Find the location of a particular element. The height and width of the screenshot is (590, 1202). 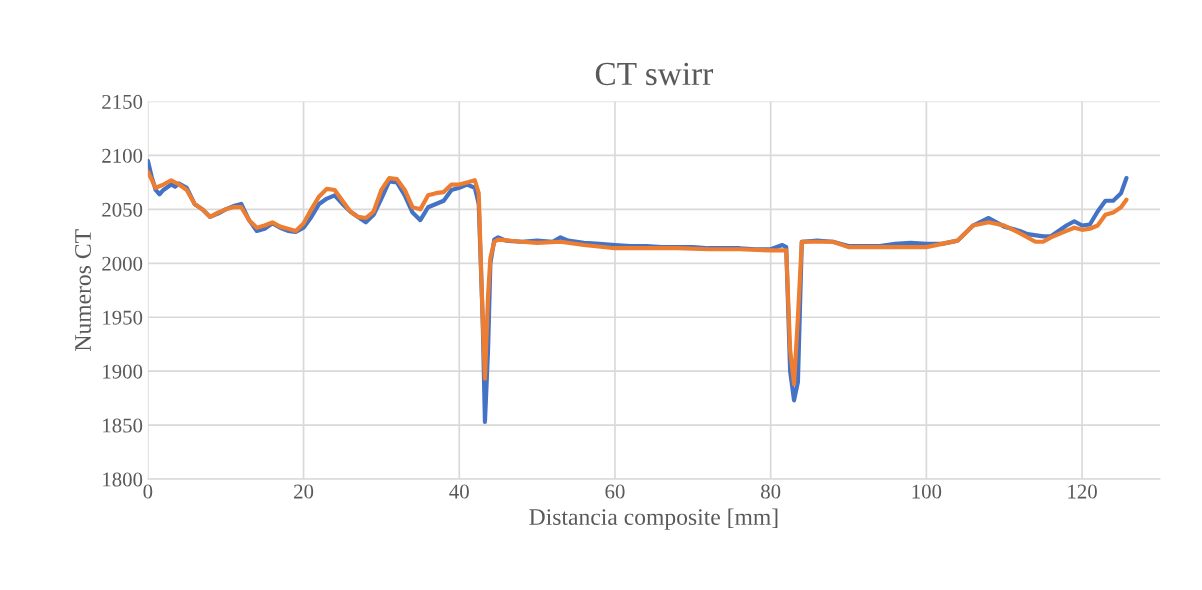

x-tick-label: 20 is located at coordinates (304, 491).